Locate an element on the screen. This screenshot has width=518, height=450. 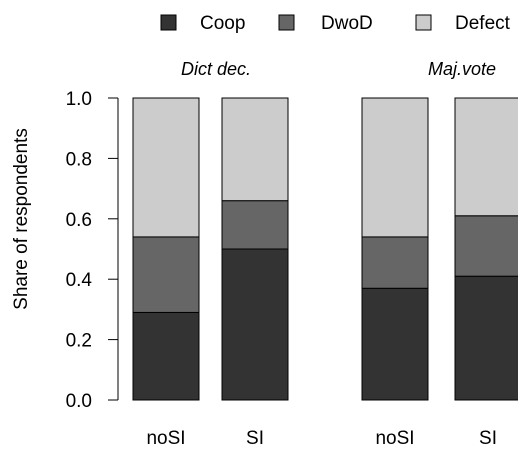
panel-title: Maj.vote is located at coordinates (462, 69).